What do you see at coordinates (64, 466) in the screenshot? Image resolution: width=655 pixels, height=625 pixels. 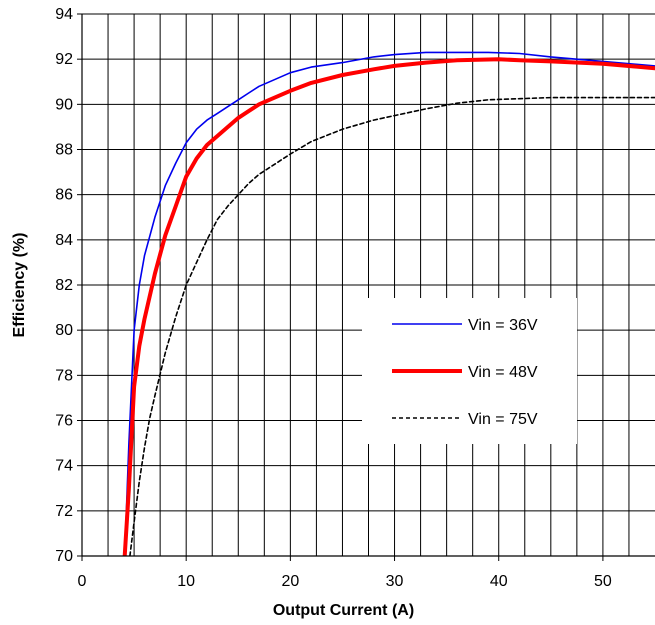 I see `y-tick-label: 74` at bounding box center [64, 466].